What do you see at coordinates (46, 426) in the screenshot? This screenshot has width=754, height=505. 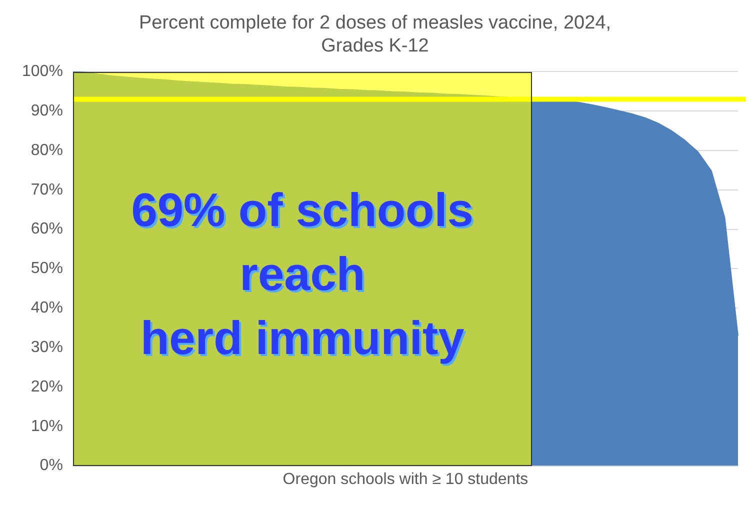 I see `y-tick-label: 10%` at bounding box center [46, 426].